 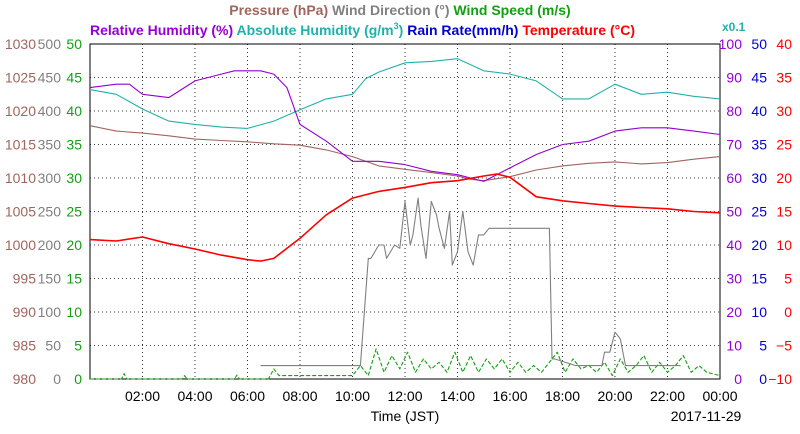 I want to click on chart-date: 2017-11-29, so click(x=706, y=416).